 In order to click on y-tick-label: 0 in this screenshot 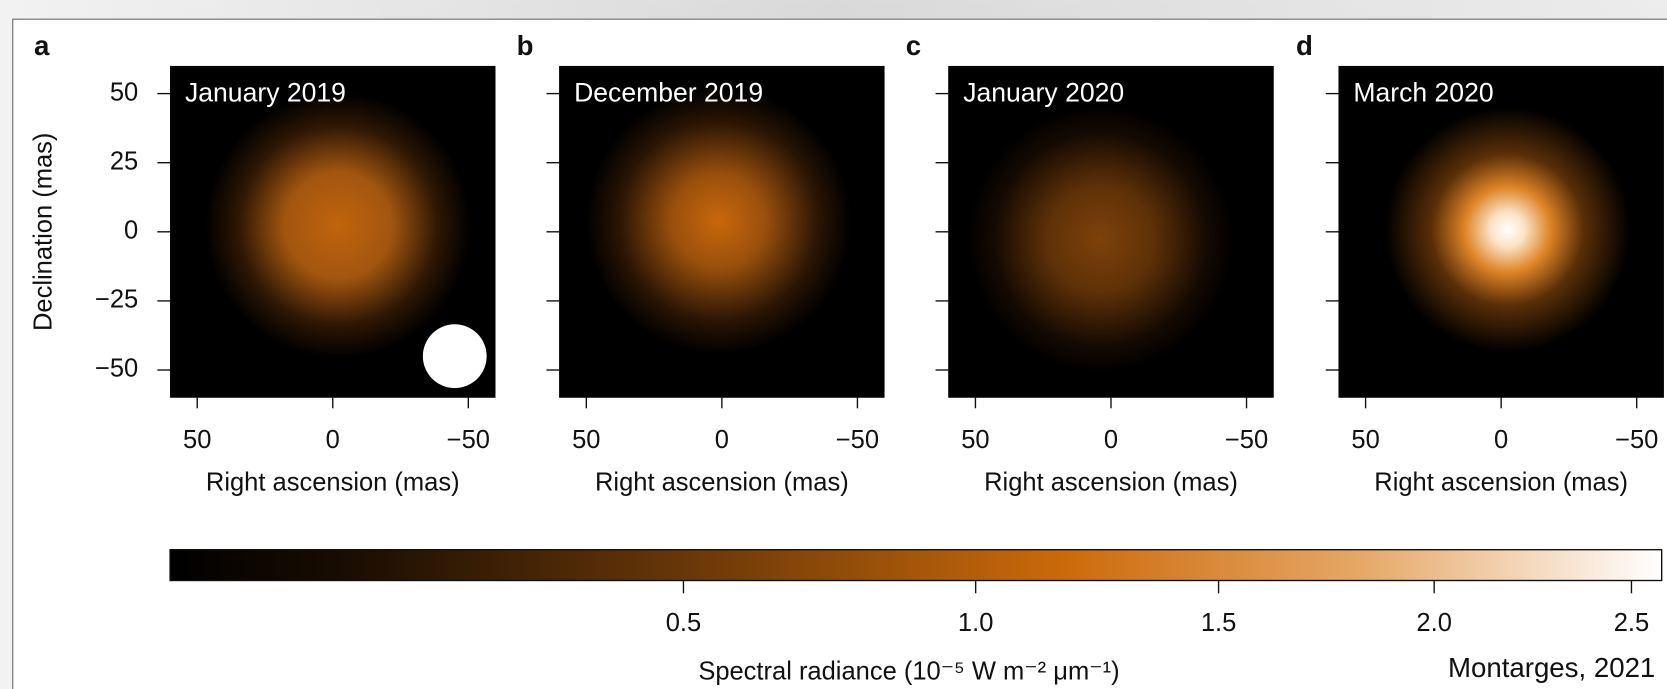, I will do `click(131, 231)`.